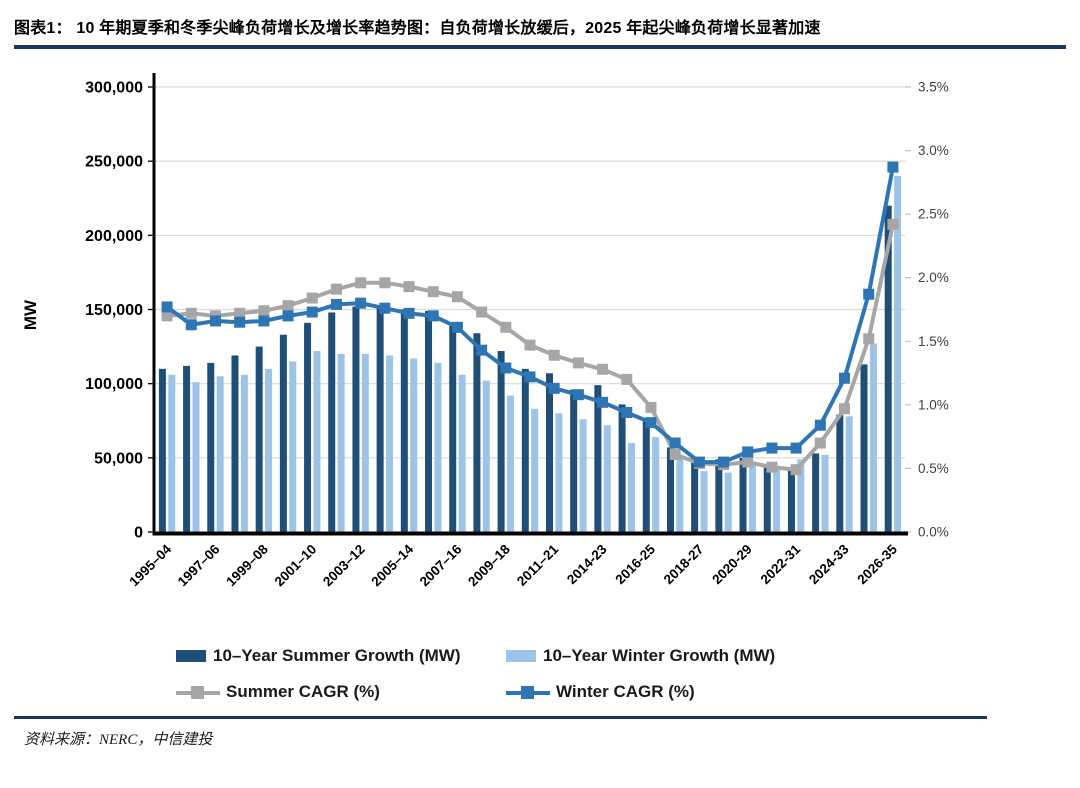 This screenshot has height=788, width=1080. What do you see at coordinates (933, 310) in the screenshot?
I see `right-axis-labels: 3.5% 3.0% 2.5% 2.0% 1.5% 1.0% 0.5% 0.0%` at bounding box center [933, 310].